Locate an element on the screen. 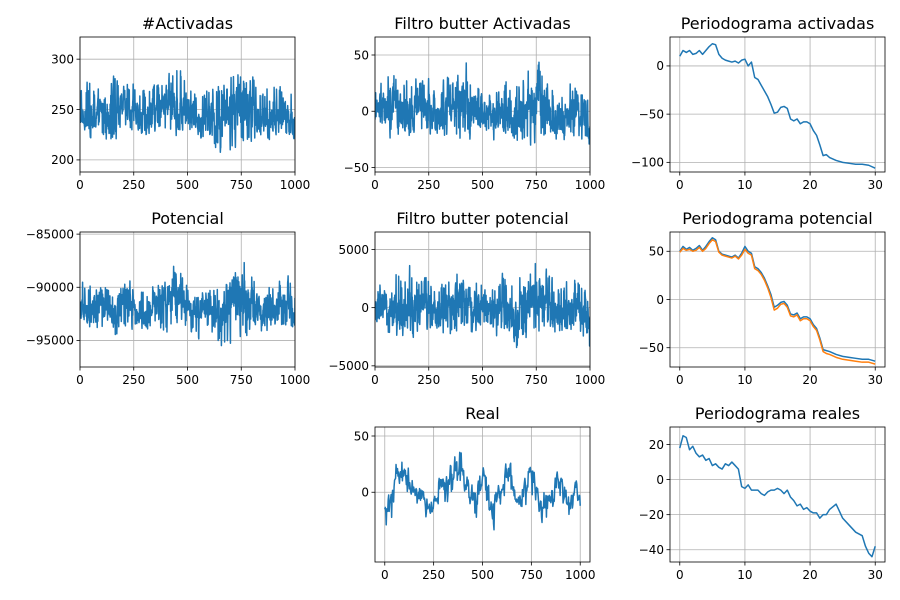 The height and width of the screenshot is (600, 900). subplot-periodograma-reales: 0 10 20 30 −40 −20 0 20 Periodograma reales is located at coordinates (762, 493).